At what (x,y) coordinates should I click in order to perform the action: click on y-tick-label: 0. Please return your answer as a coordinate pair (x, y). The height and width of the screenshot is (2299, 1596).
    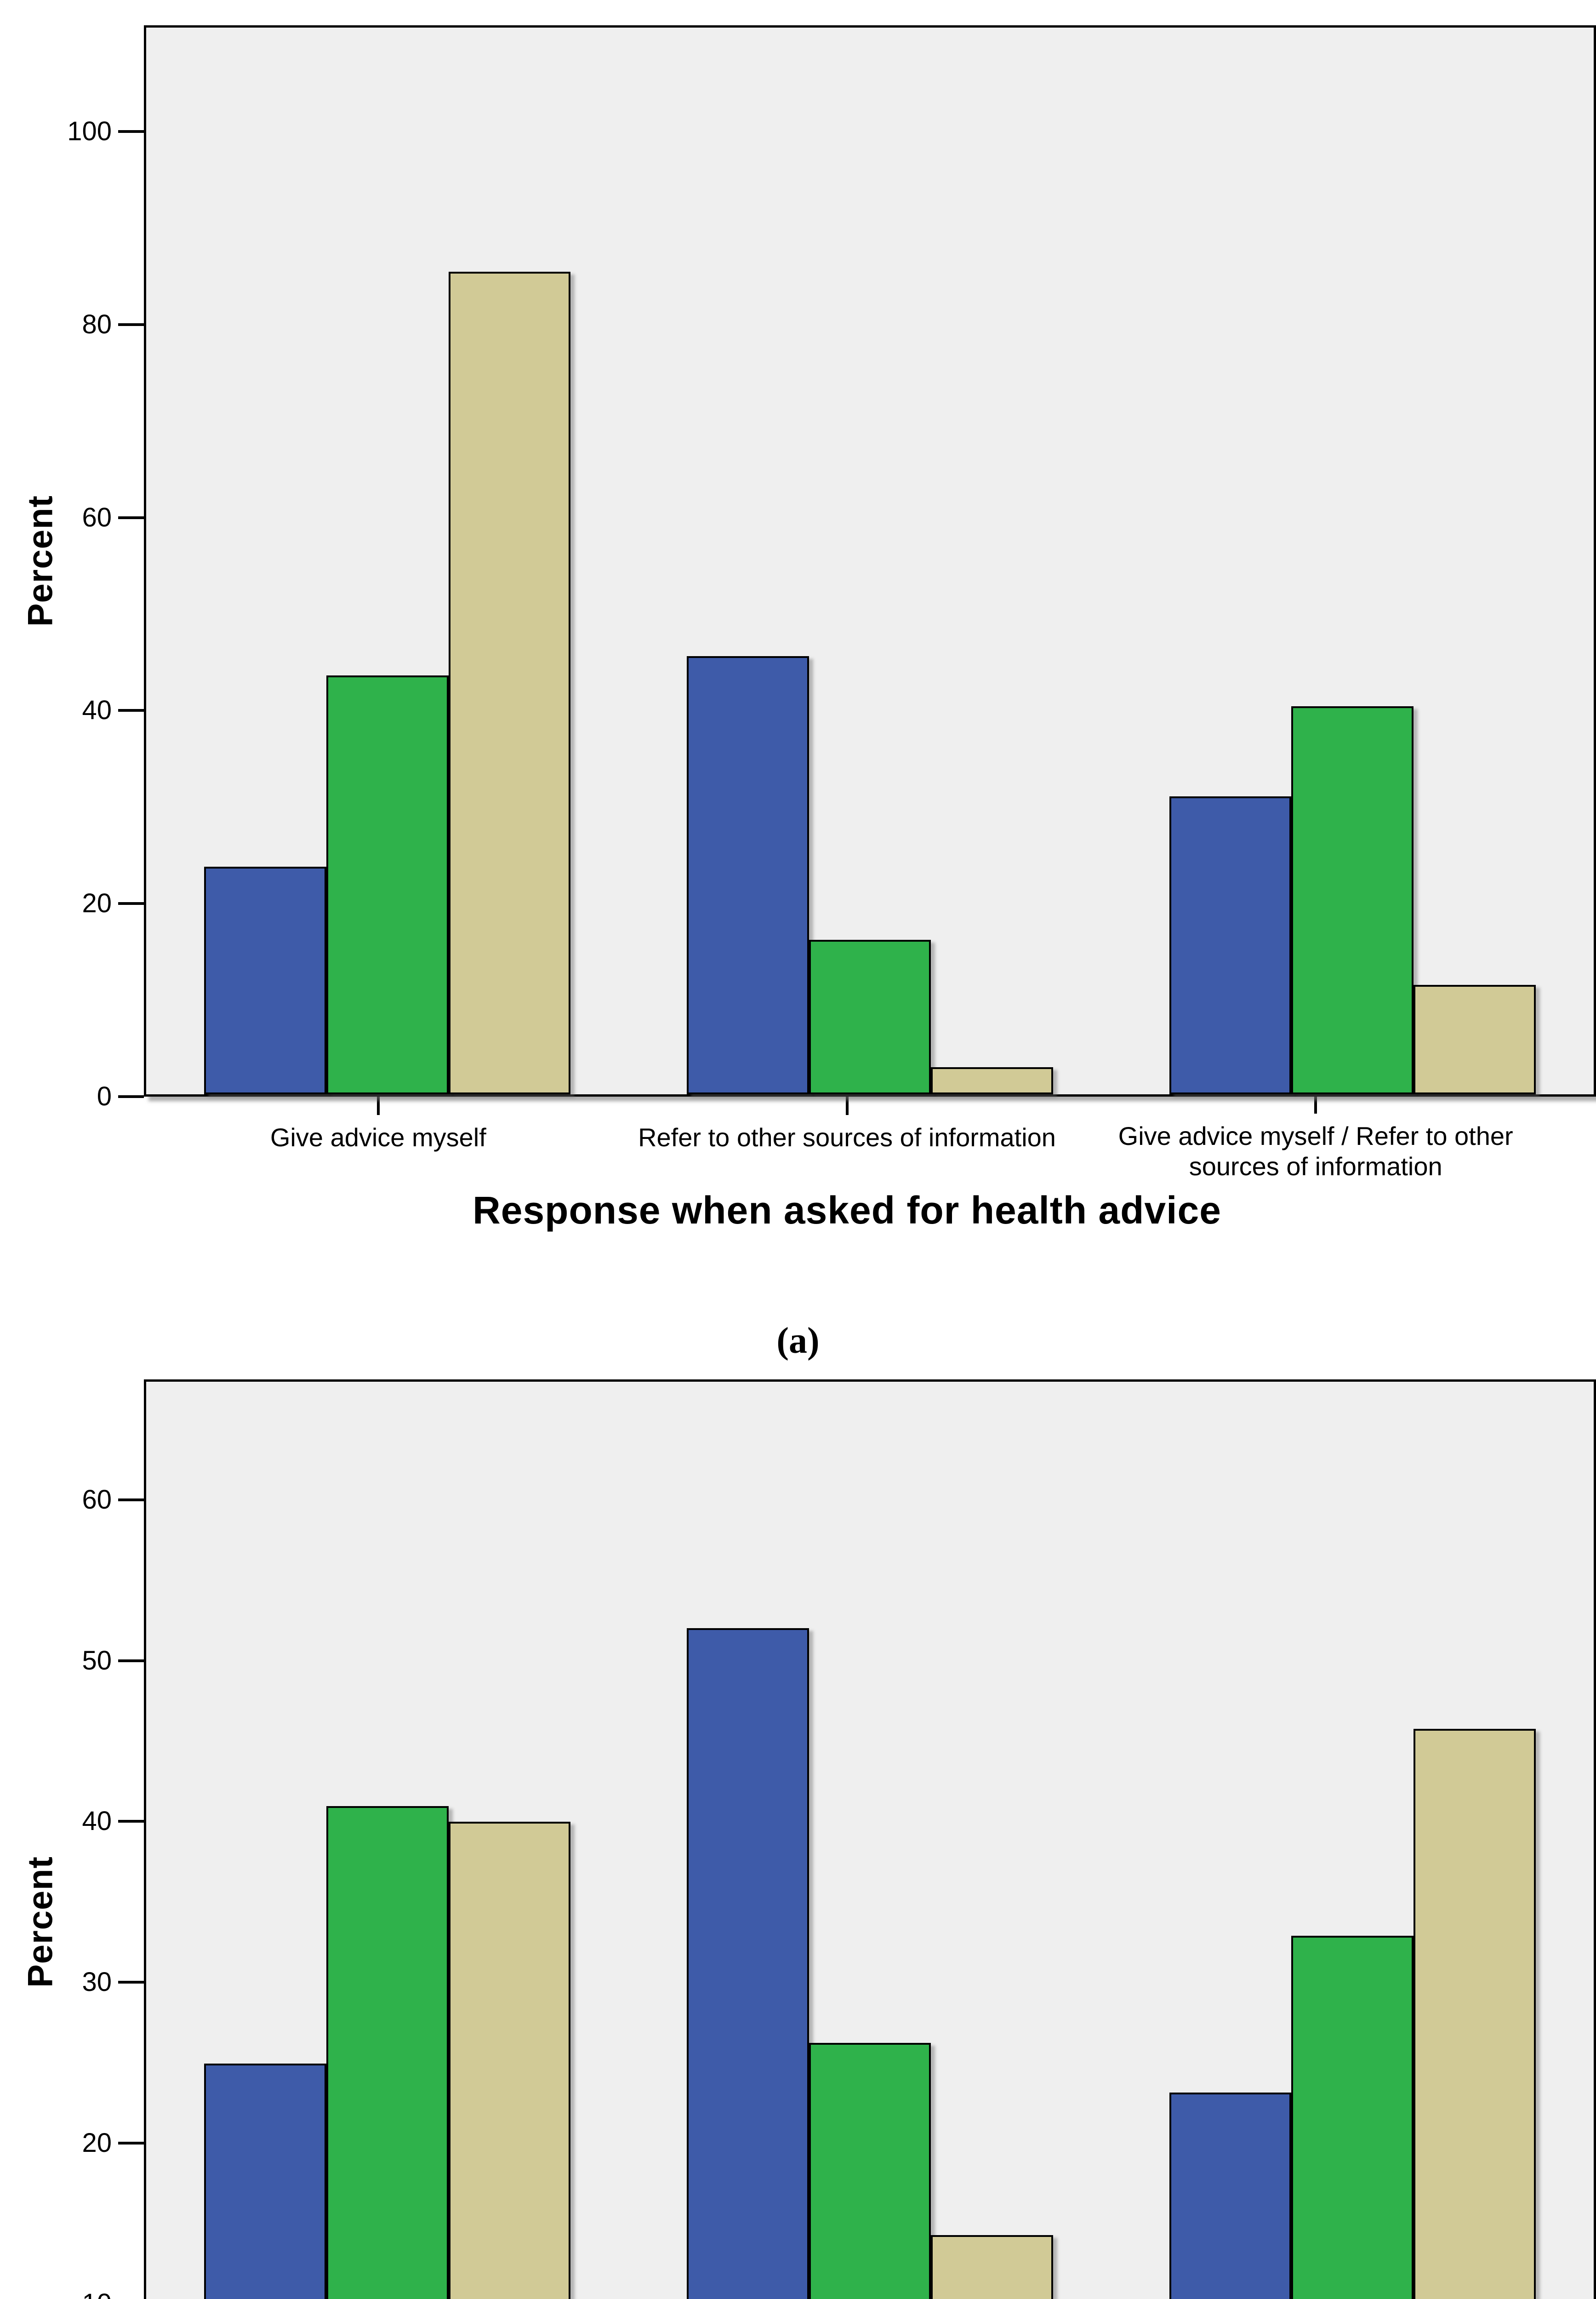
    Looking at the image, I should click on (104, 1096).